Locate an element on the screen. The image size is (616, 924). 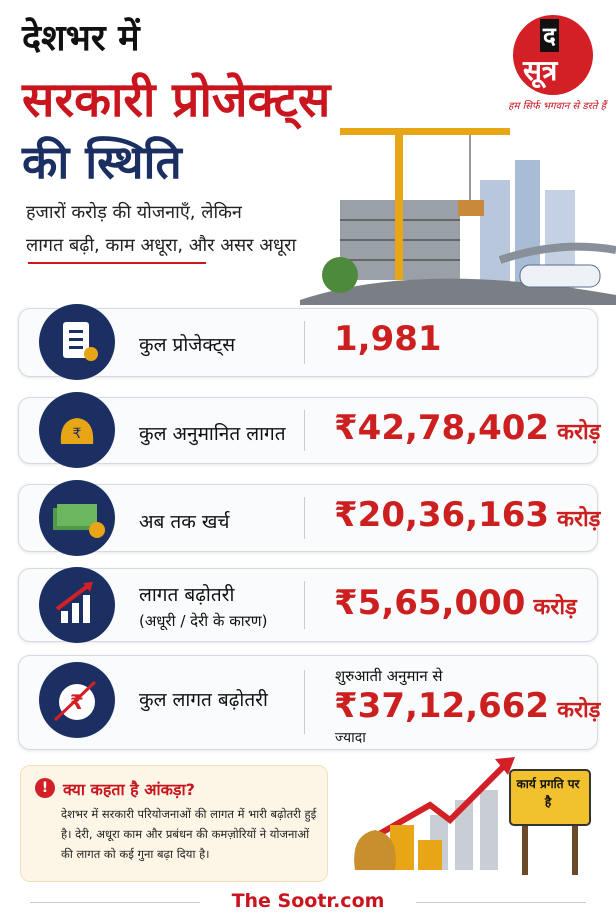
stat-label: कुल लागत बढ़ोतरी is located at coordinates (203, 700).